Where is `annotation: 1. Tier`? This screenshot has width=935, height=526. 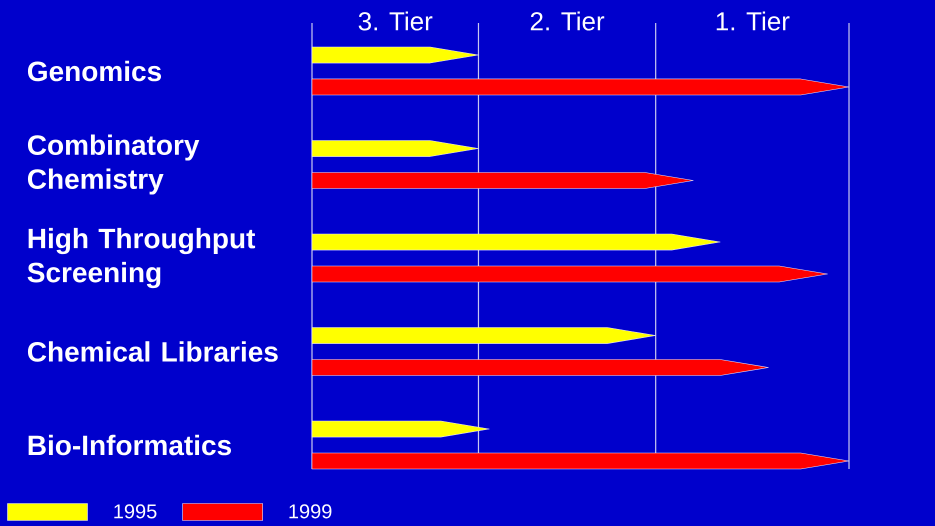 annotation: 1. Tier is located at coordinates (753, 21).